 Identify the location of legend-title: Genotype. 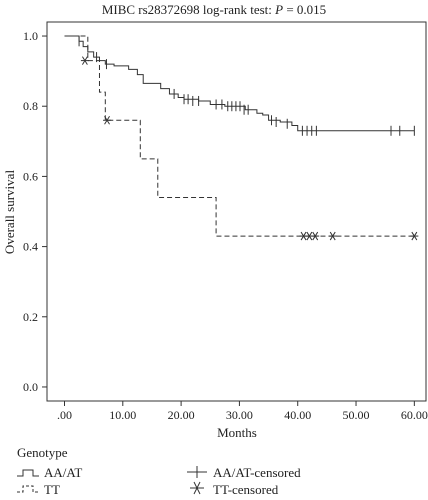
(42, 452).